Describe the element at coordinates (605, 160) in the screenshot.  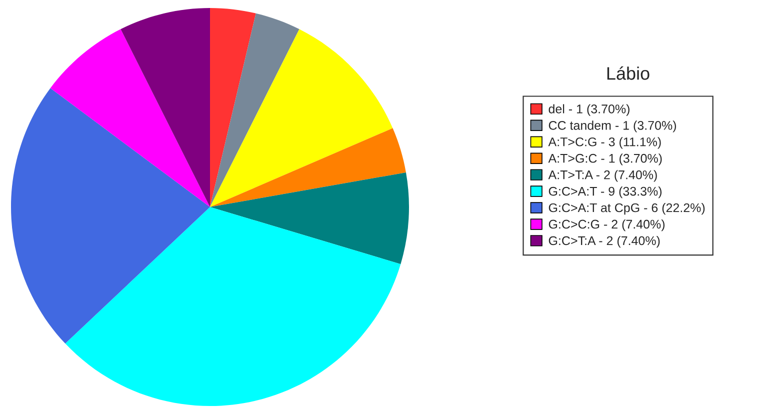
I see `legend-label: A:T>G:C - 1 (3.70%)` at that location.